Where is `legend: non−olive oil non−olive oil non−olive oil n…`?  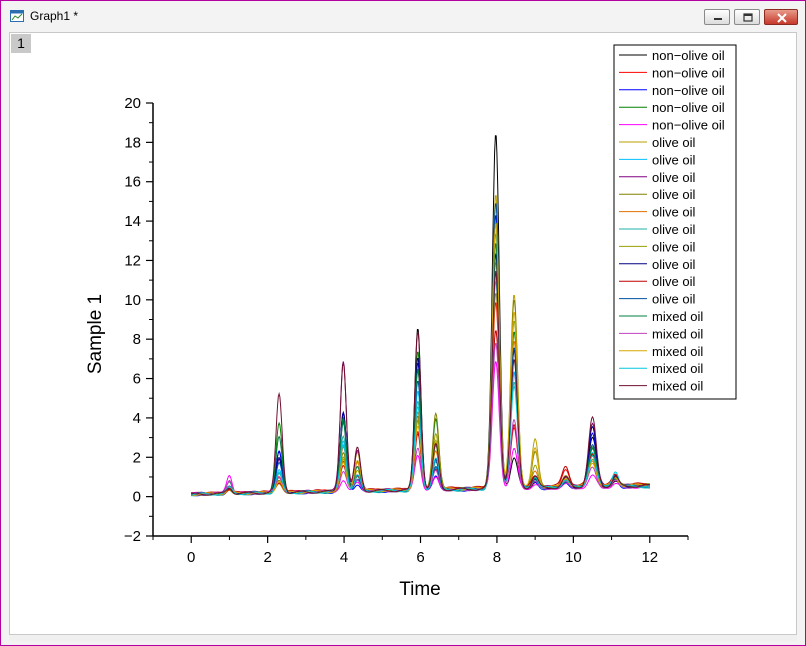 legend: non−olive oil non−olive oil non−olive oil n… is located at coordinates (675, 222).